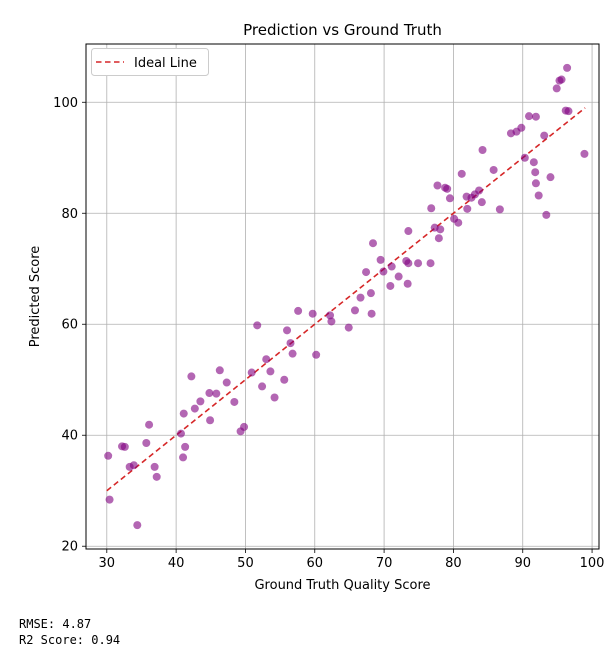 This screenshot has height=662, width=613. Describe the element at coordinates (35, 297) in the screenshot. I see `y-axis-label: Predicted Score` at that location.